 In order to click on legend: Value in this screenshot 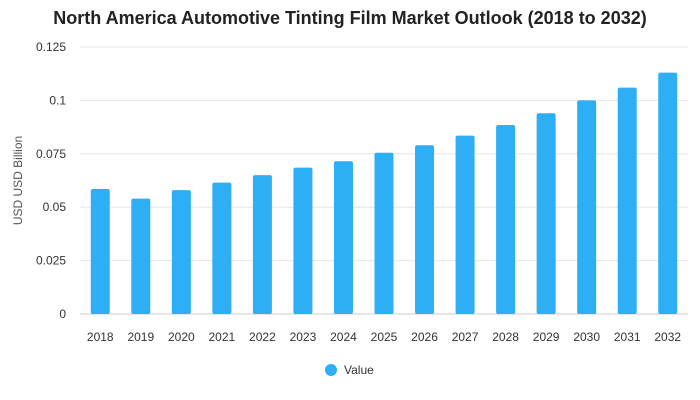, I will do `click(349, 370)`.